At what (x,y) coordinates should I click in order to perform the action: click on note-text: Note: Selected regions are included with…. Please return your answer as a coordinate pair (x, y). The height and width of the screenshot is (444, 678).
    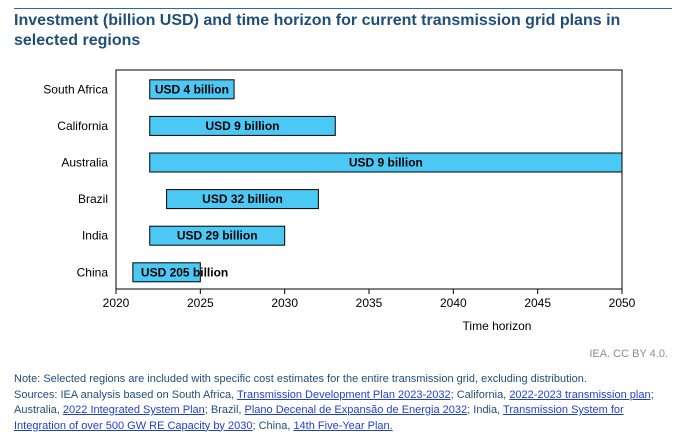
    Looking at the image, I should click on (300, 379).